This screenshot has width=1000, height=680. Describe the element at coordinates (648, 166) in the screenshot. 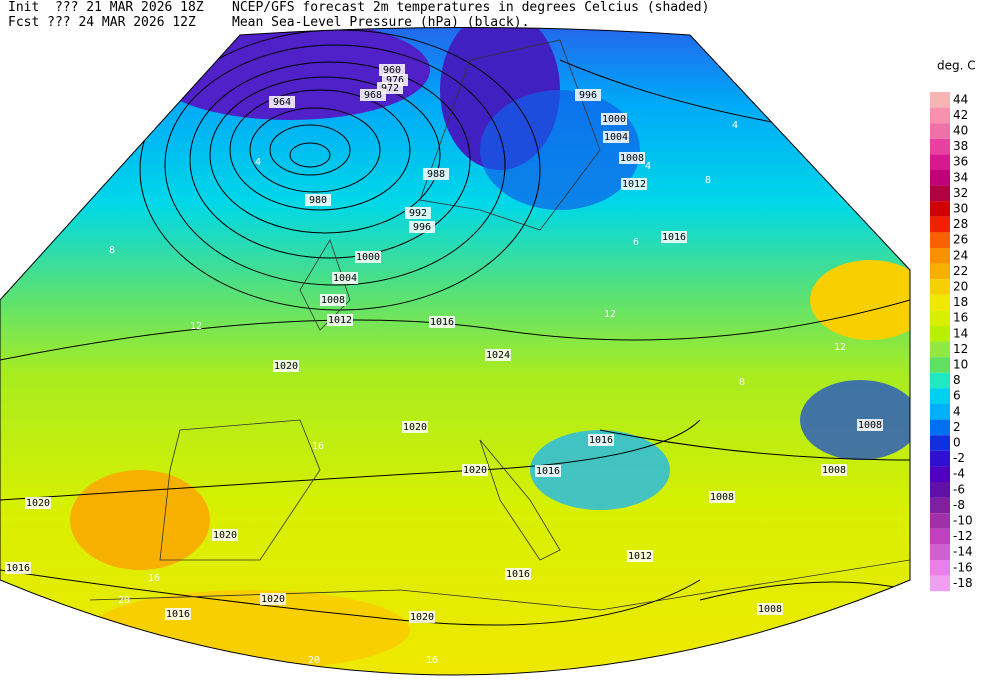

I see `temperature-label: 4` at that location.